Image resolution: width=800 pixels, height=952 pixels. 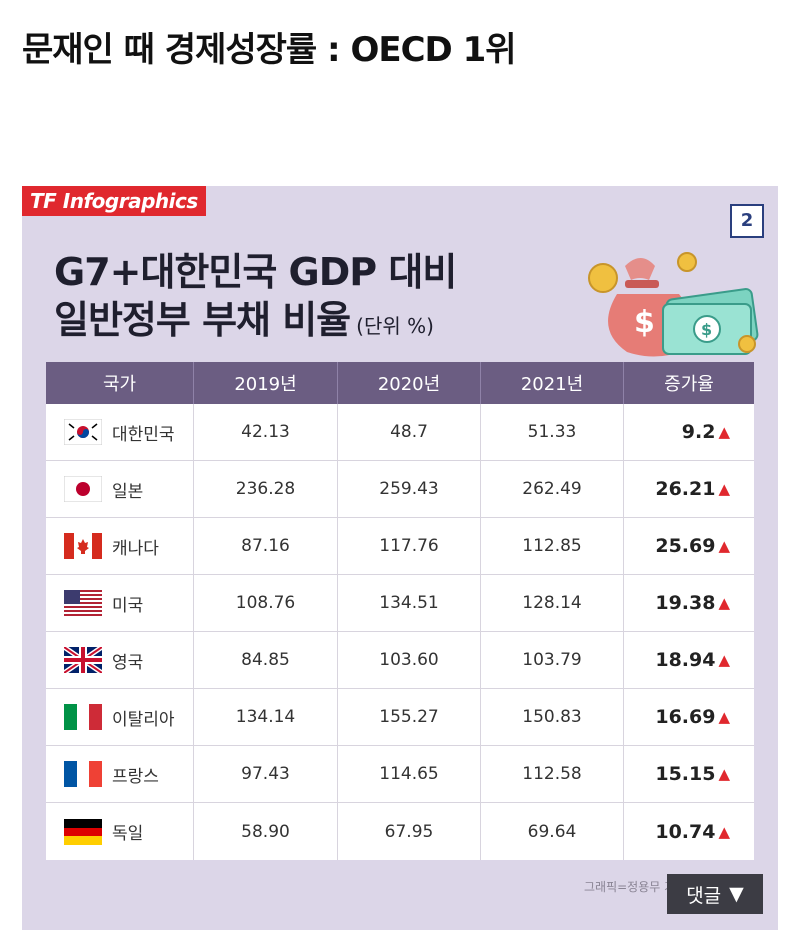 What do you see at coordinates (552, 489) in the screenshot?
I see `value-2021: 262.49` at bounding box center [552, 489].